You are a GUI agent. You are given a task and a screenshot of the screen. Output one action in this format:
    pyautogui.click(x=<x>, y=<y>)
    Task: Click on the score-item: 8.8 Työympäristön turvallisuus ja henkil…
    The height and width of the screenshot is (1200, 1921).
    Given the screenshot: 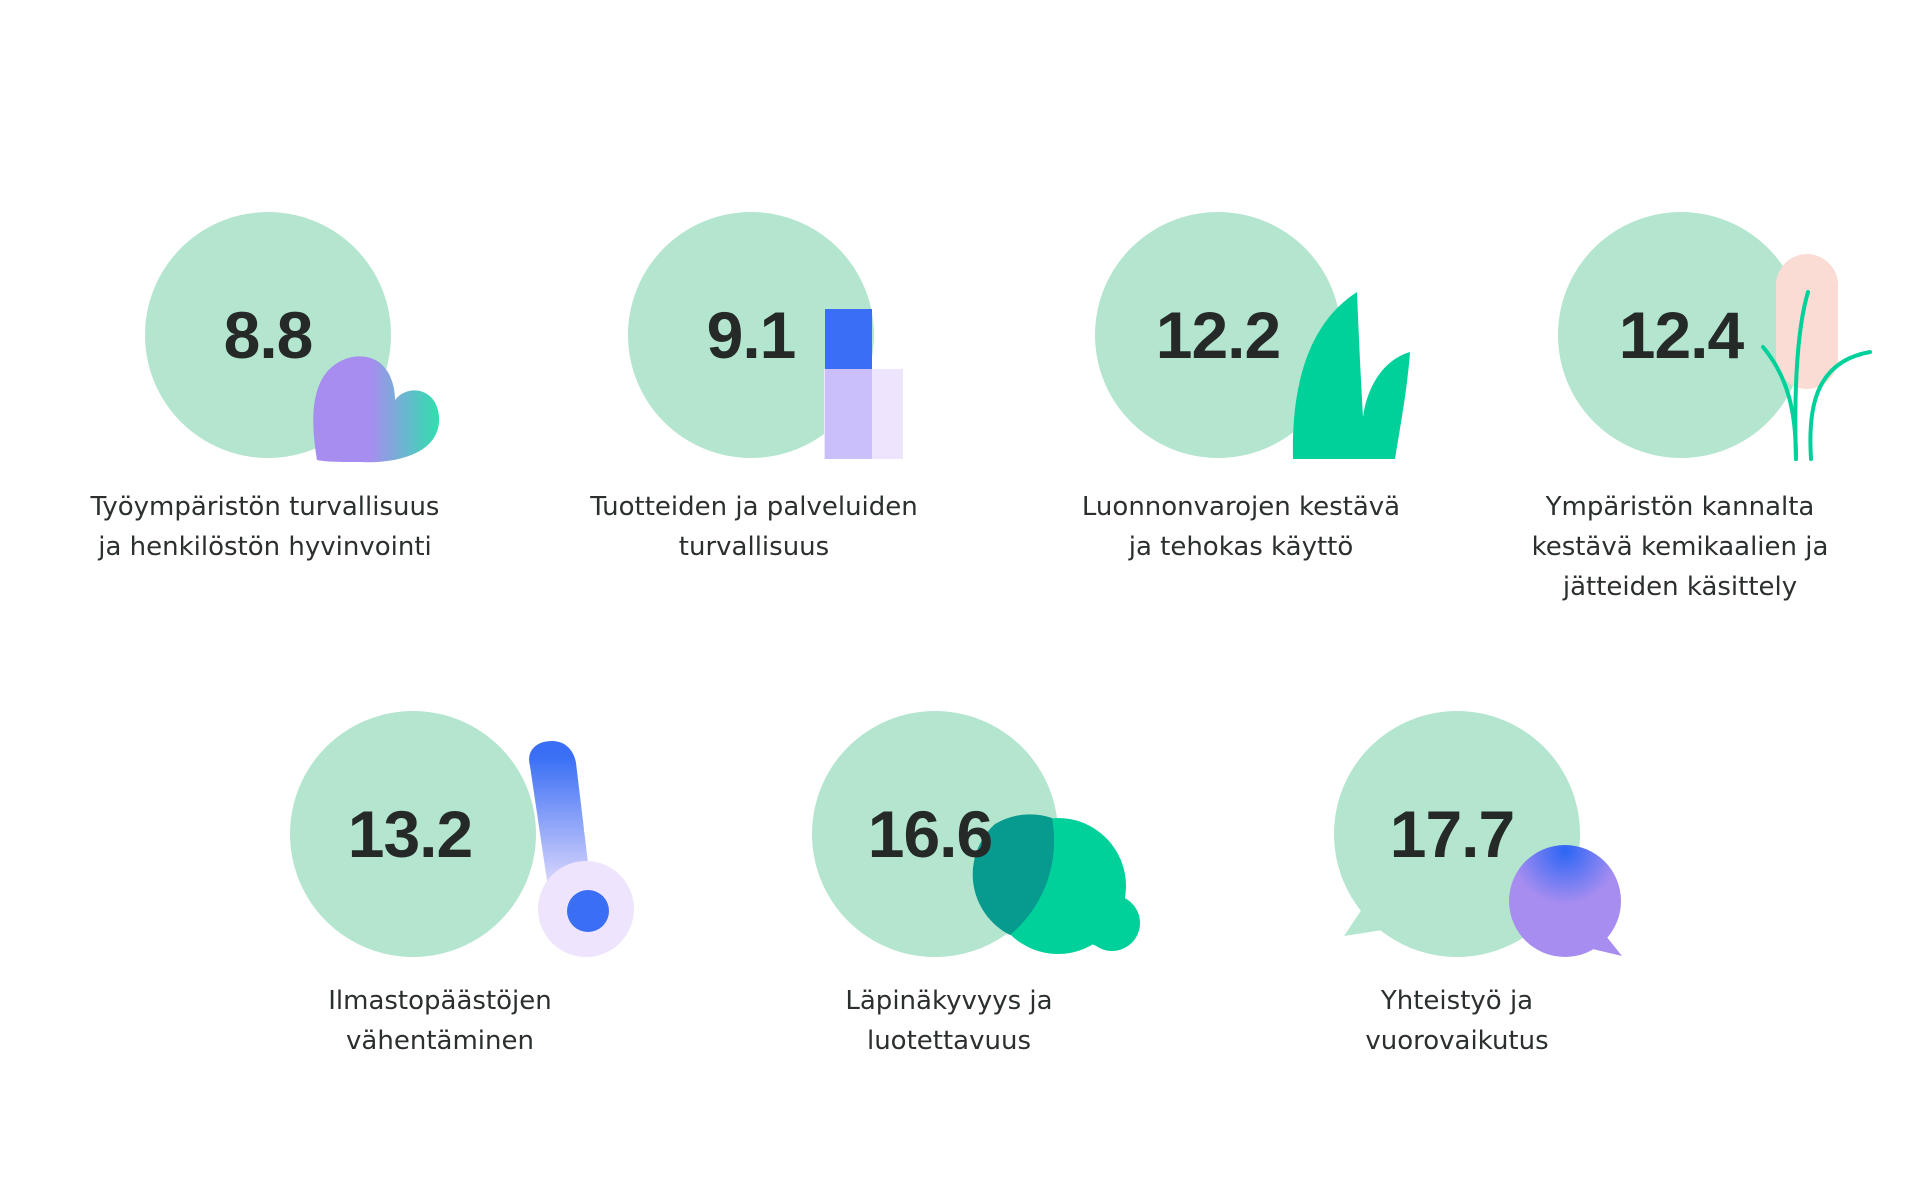 What is the action you would take?
    pyautogui.click(x=378, y=442)
    